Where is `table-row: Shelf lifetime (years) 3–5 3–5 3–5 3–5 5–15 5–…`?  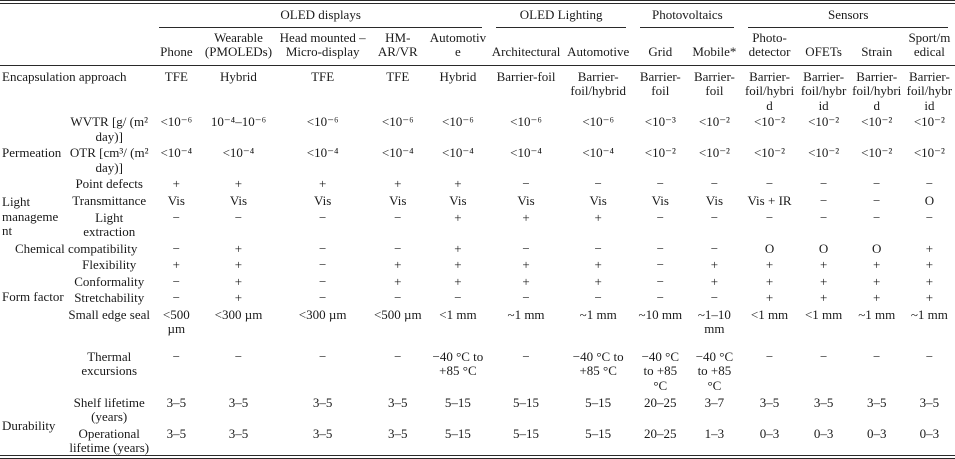 table-row: Shelf lifetime (years) 3–5 3–5 3–5 3–5 5–15 5–… is located at coordinates (477, 410).